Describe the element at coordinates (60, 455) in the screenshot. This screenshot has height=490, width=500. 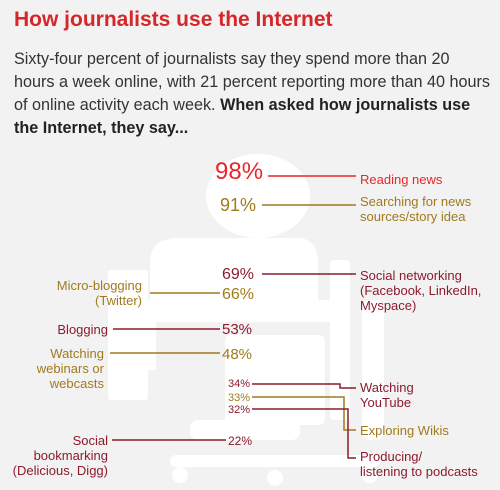
I see `category-label: Social bookmarking (Delicious, Digg)` at that location.